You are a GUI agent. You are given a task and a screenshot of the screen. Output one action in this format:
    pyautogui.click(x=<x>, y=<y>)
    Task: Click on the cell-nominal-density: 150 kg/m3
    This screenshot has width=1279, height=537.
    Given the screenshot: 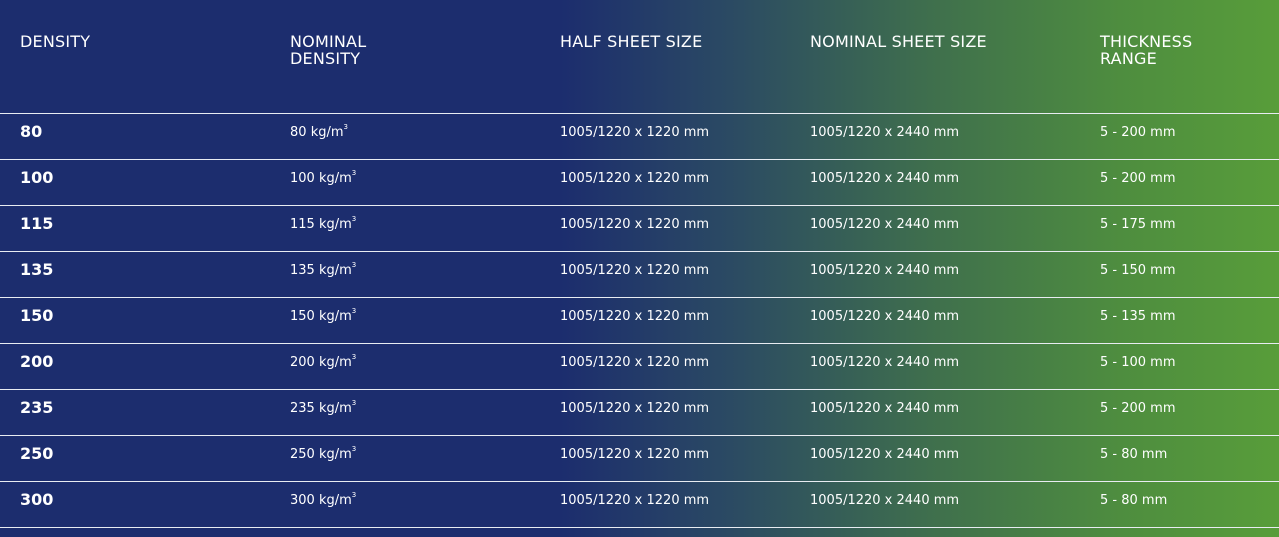 What is the action you would take?
    pyautogui.click(x=425, y=320)
    